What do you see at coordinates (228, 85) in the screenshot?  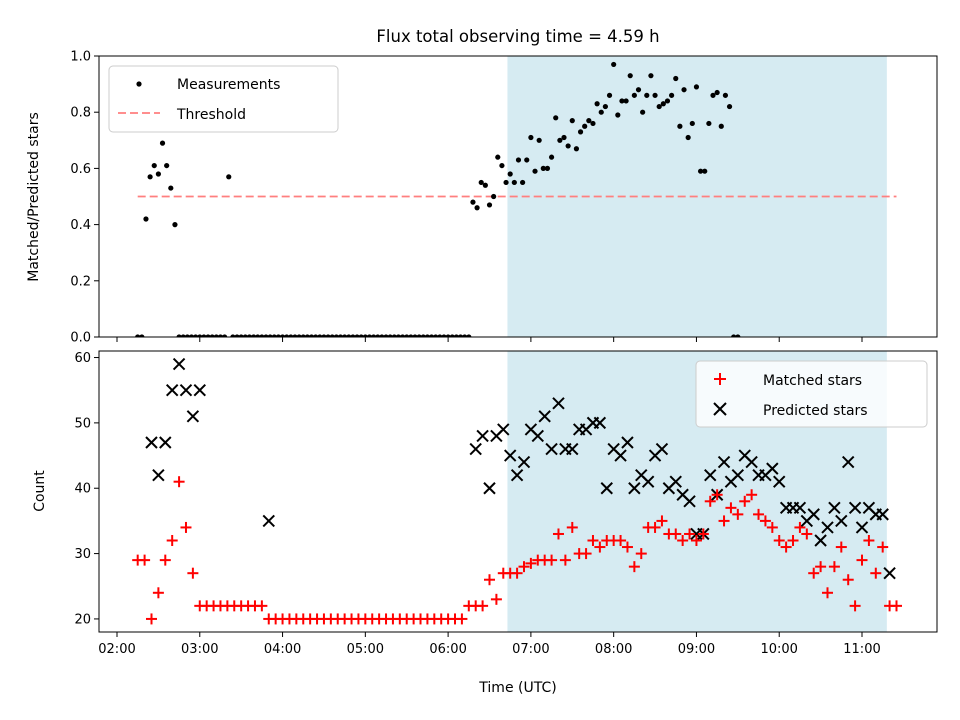 I see `legend-measurements-label: Measurements` at bounding box center [228, 85].